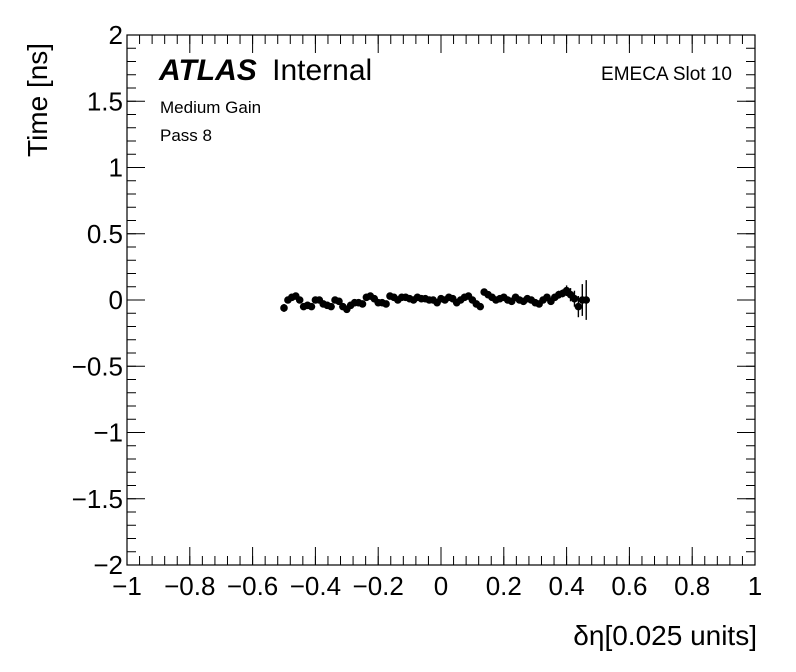 Image resolution: width=796 pixels, height=672 pixels. Describe the element at coordinates (105, 101) in the screenshot. I see `y-tick-label: 1.5` at that location.